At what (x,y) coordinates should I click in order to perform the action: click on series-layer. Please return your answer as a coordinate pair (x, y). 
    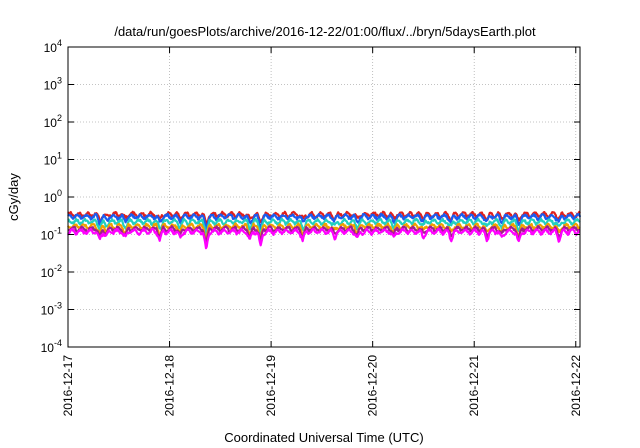
    Looking at the image, I should click on (324, 230).